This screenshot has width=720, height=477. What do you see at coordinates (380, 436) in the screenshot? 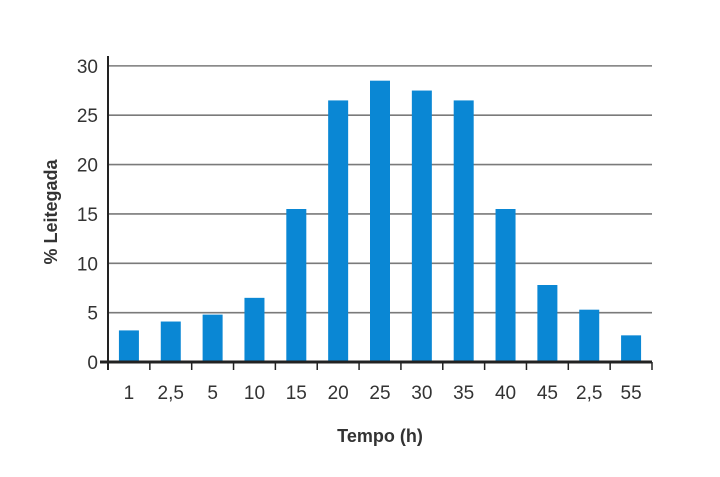
I see `x-axis-title: Tempo (h)` at bounding box center [380, 436].